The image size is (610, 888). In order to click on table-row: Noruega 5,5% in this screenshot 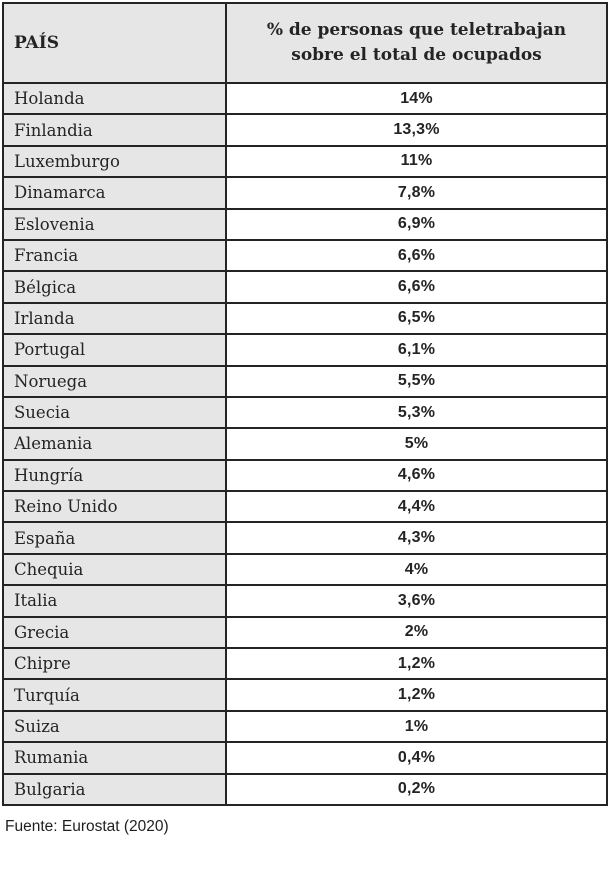, I will do `click(305, 381)`.